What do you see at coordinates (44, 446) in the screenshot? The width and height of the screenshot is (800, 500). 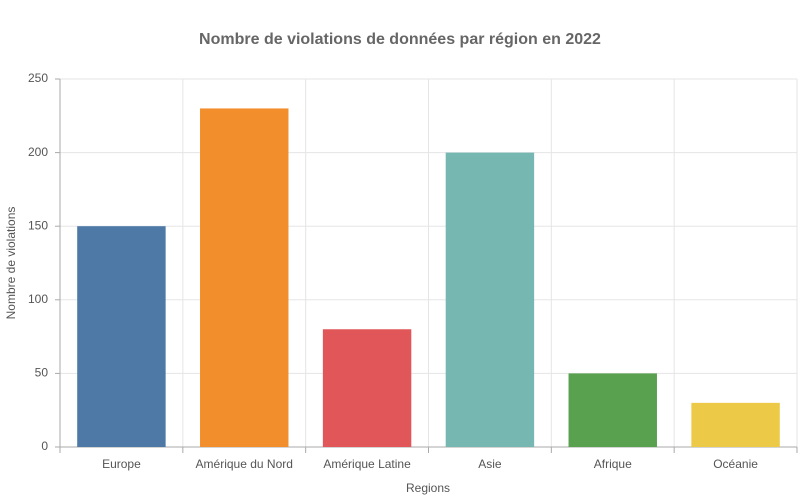 I see `y-tick-label: 0` at bounding box center [44, 446].